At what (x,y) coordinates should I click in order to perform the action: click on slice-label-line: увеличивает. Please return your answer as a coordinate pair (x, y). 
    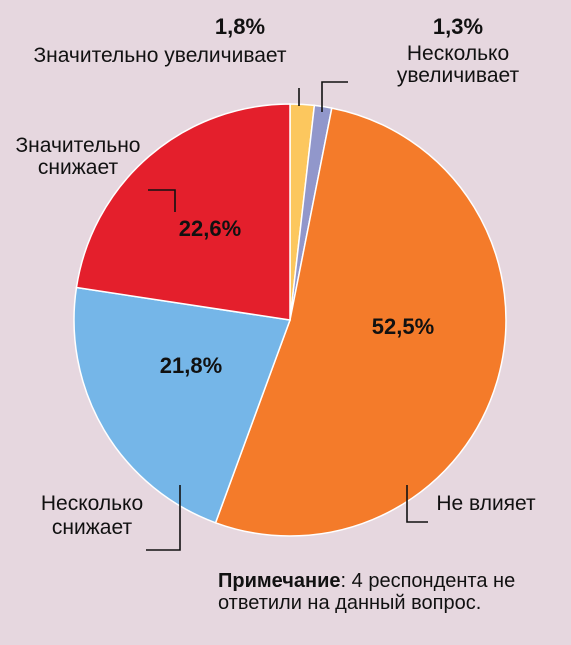
    Looking at the image, I should click on (458, 75).